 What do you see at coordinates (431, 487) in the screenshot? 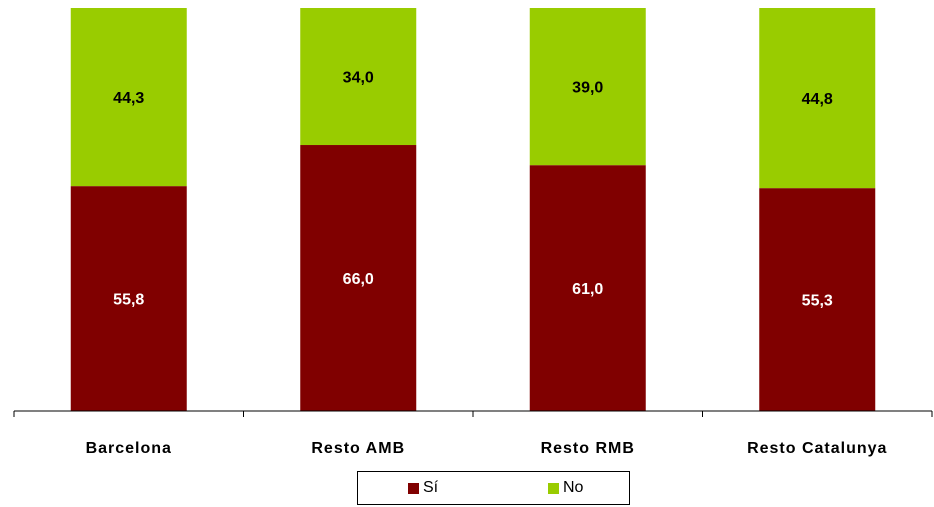
I see `legend-label-si: Sí` at bounding box center [431, 487].